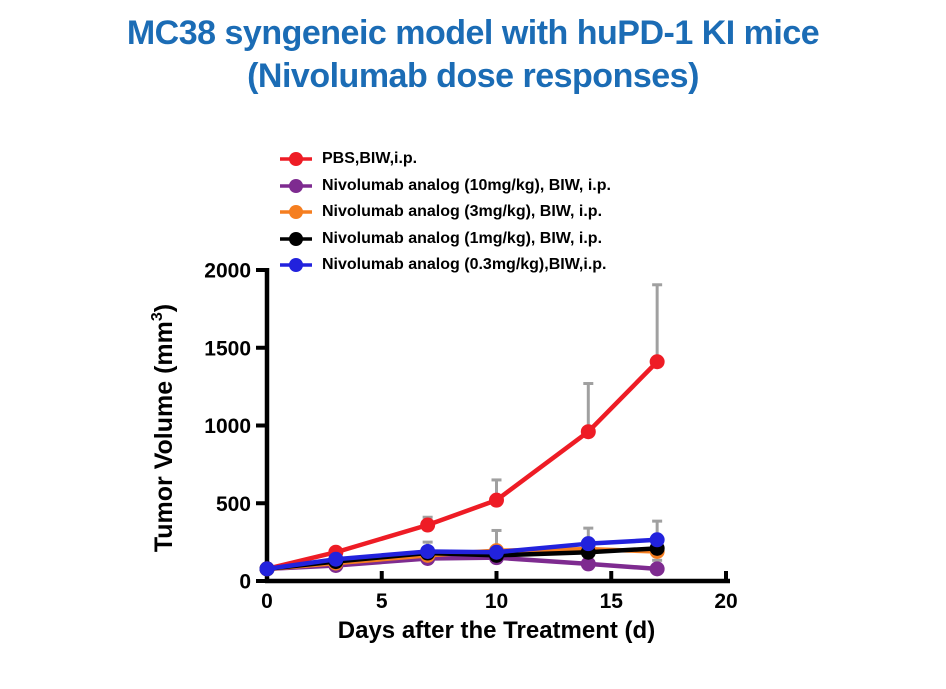  I want to click on y-tick-label: 1000, so click(227, 426).